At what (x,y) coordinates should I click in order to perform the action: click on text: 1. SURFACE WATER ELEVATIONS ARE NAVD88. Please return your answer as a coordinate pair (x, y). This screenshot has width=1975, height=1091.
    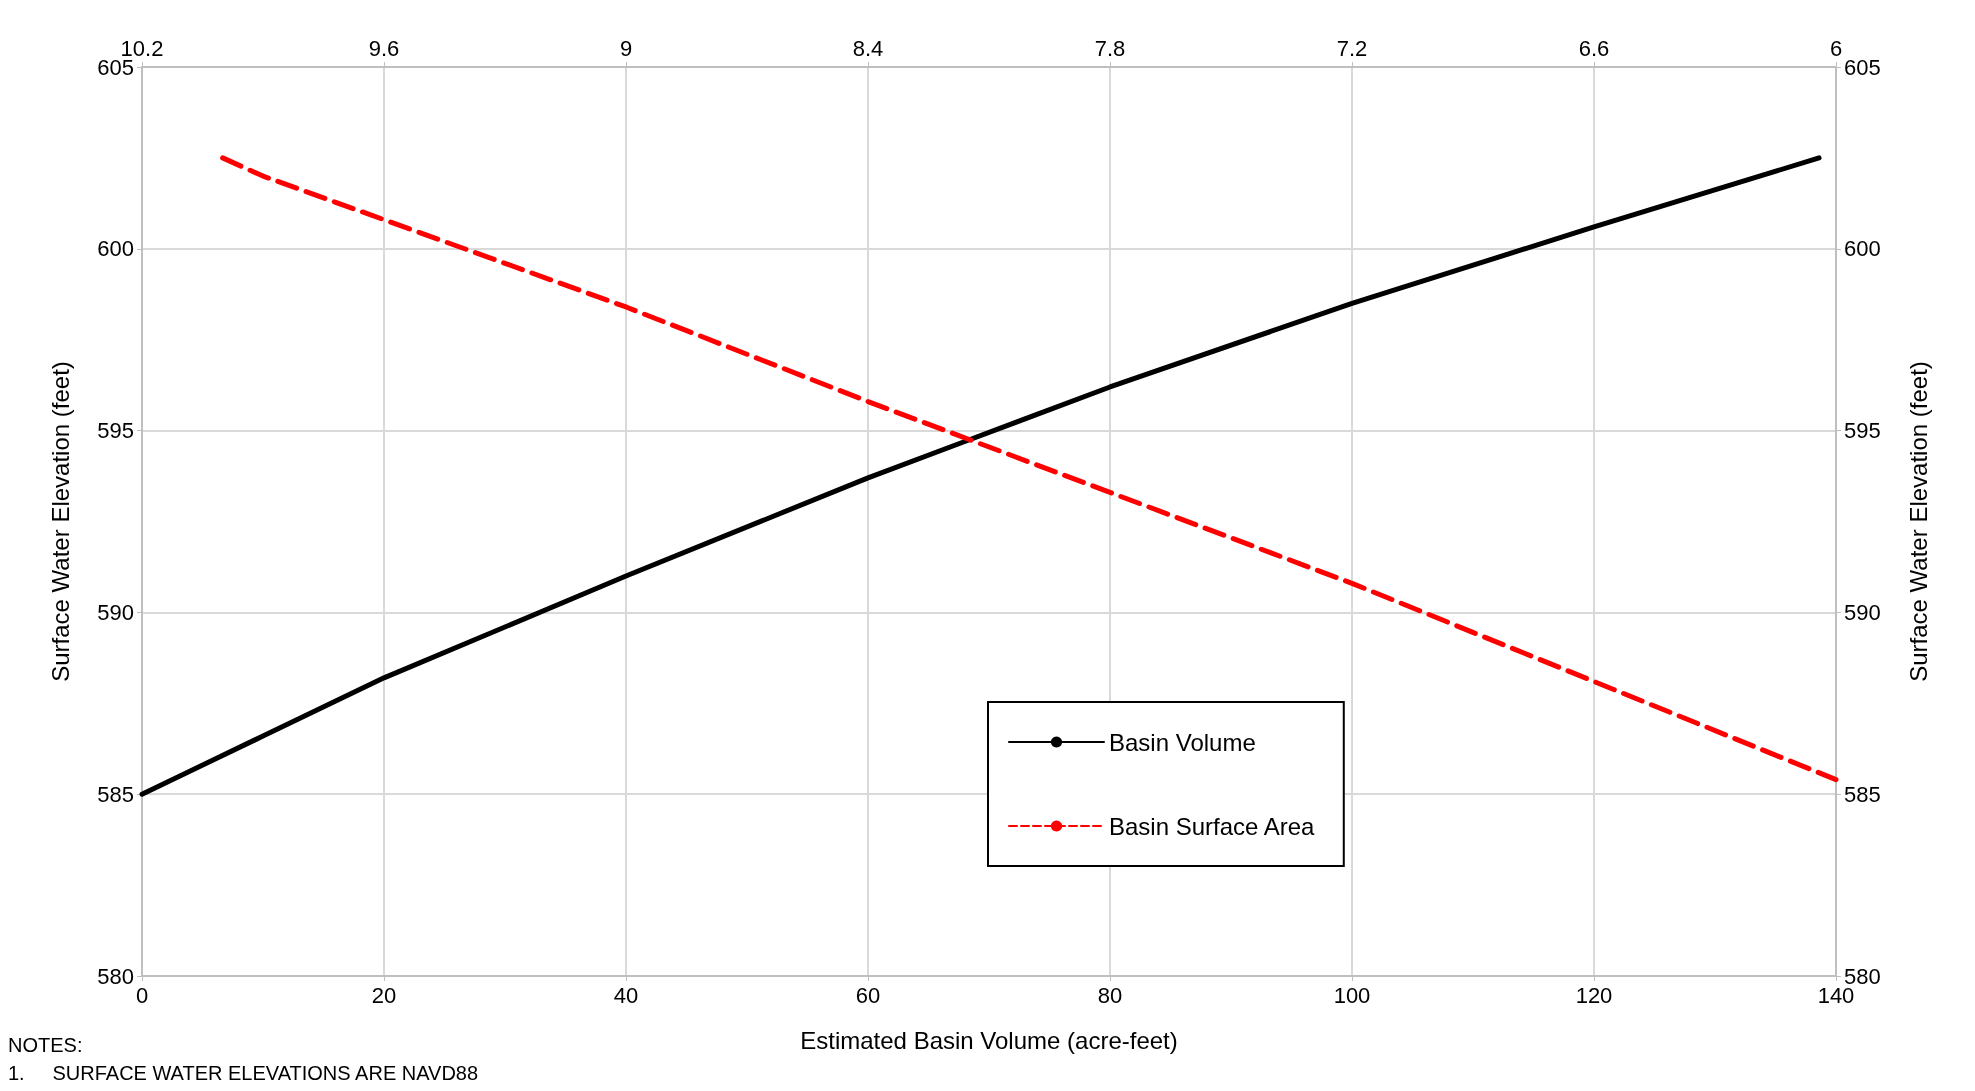
    Looking at the image, I should click on (243, 1073).